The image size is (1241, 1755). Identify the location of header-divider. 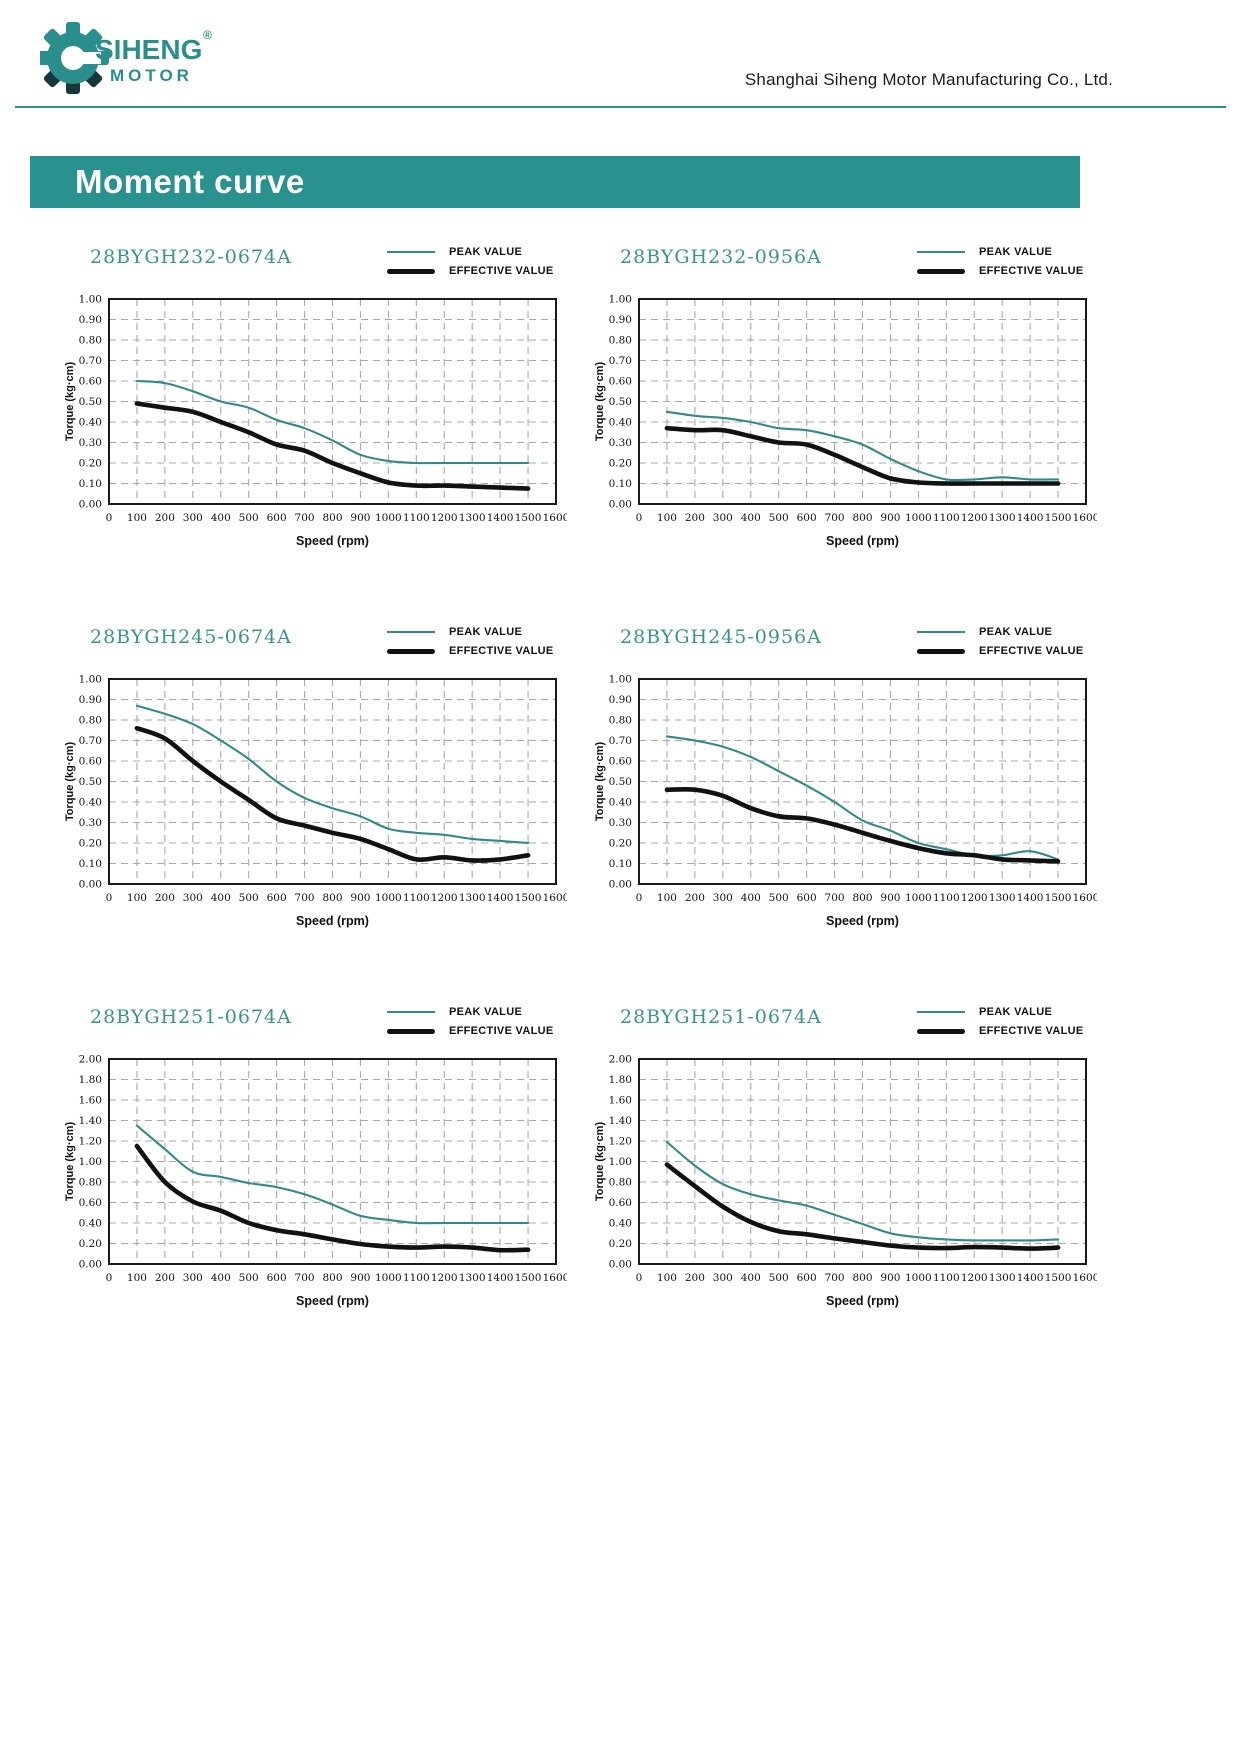
(620, 107).